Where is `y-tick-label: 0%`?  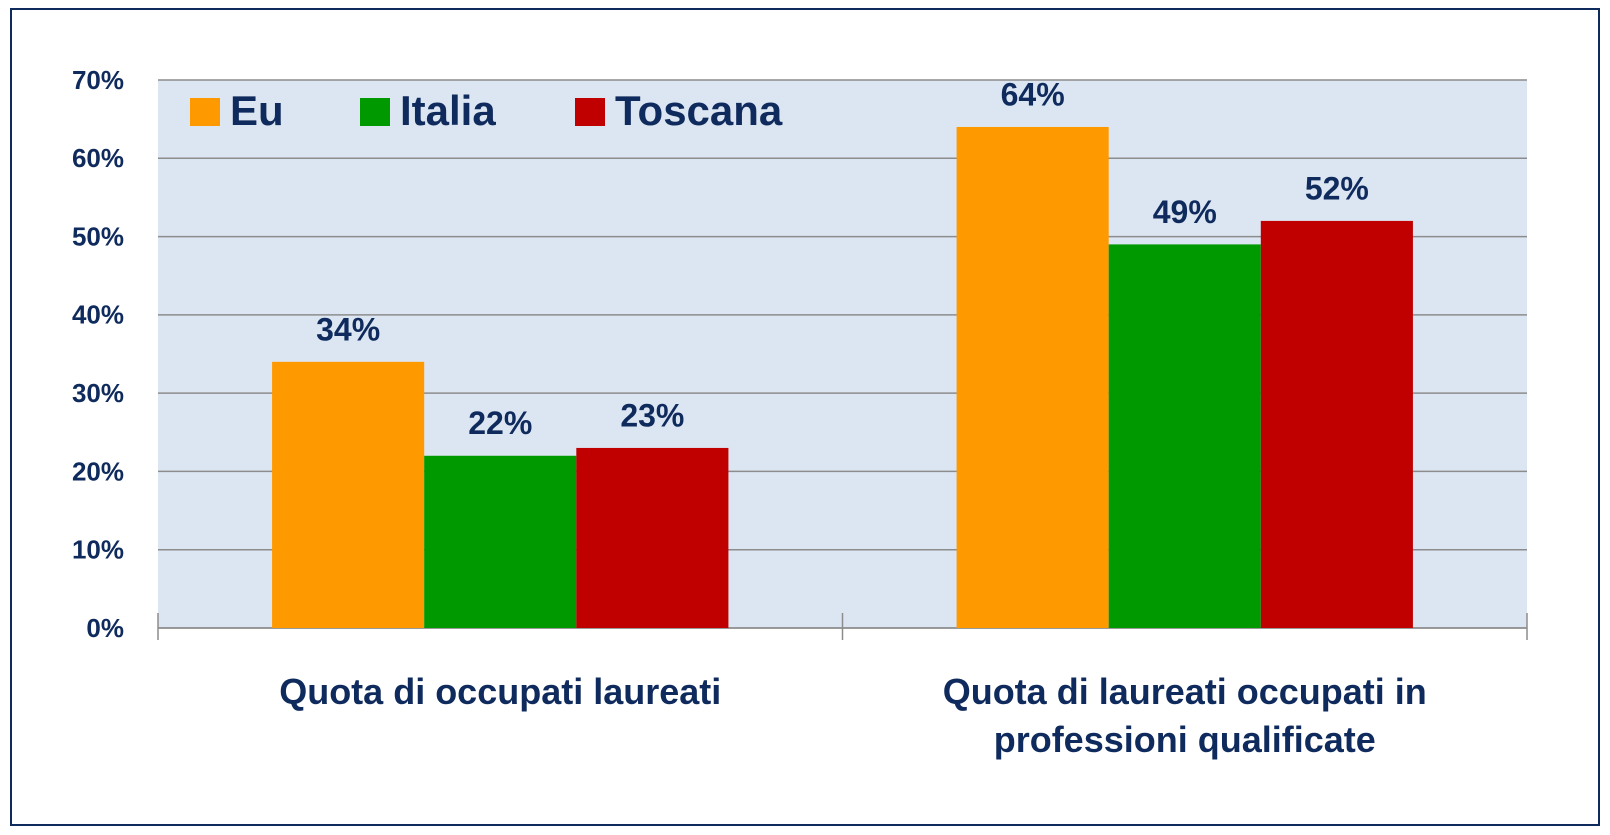
y-tick-label: 0% is located at coordinates (105, 628).